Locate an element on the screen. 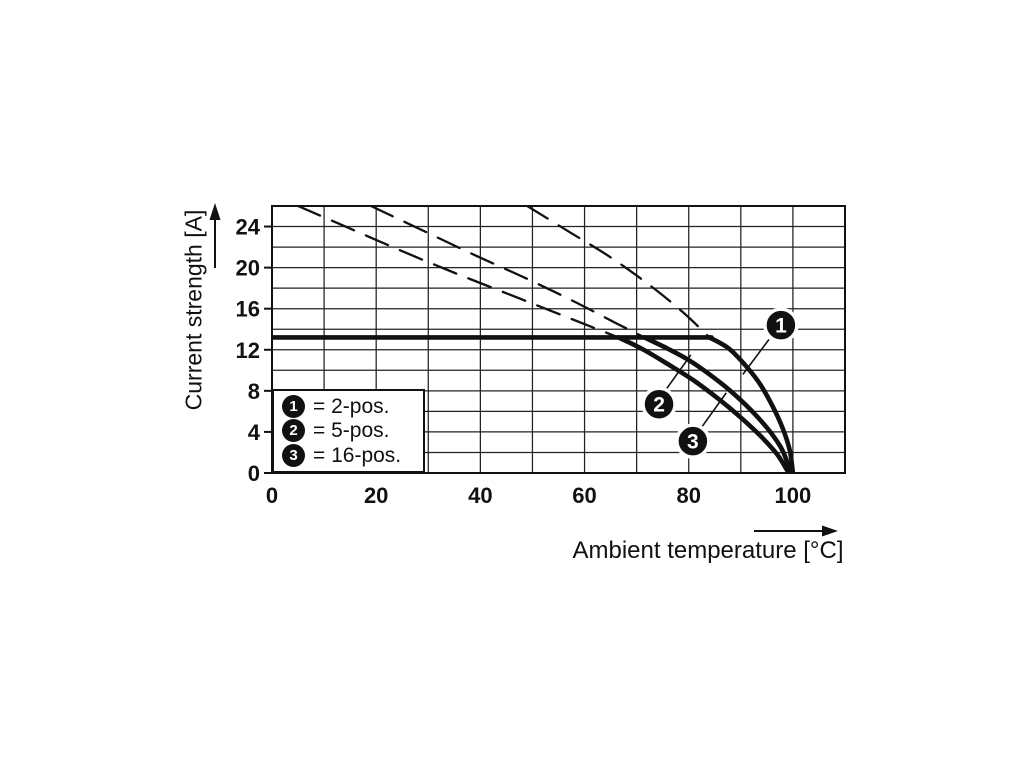 The height and width of the screenshot is (765, 1020). y-tick-label: 12 is located at coordinates (248, 350).